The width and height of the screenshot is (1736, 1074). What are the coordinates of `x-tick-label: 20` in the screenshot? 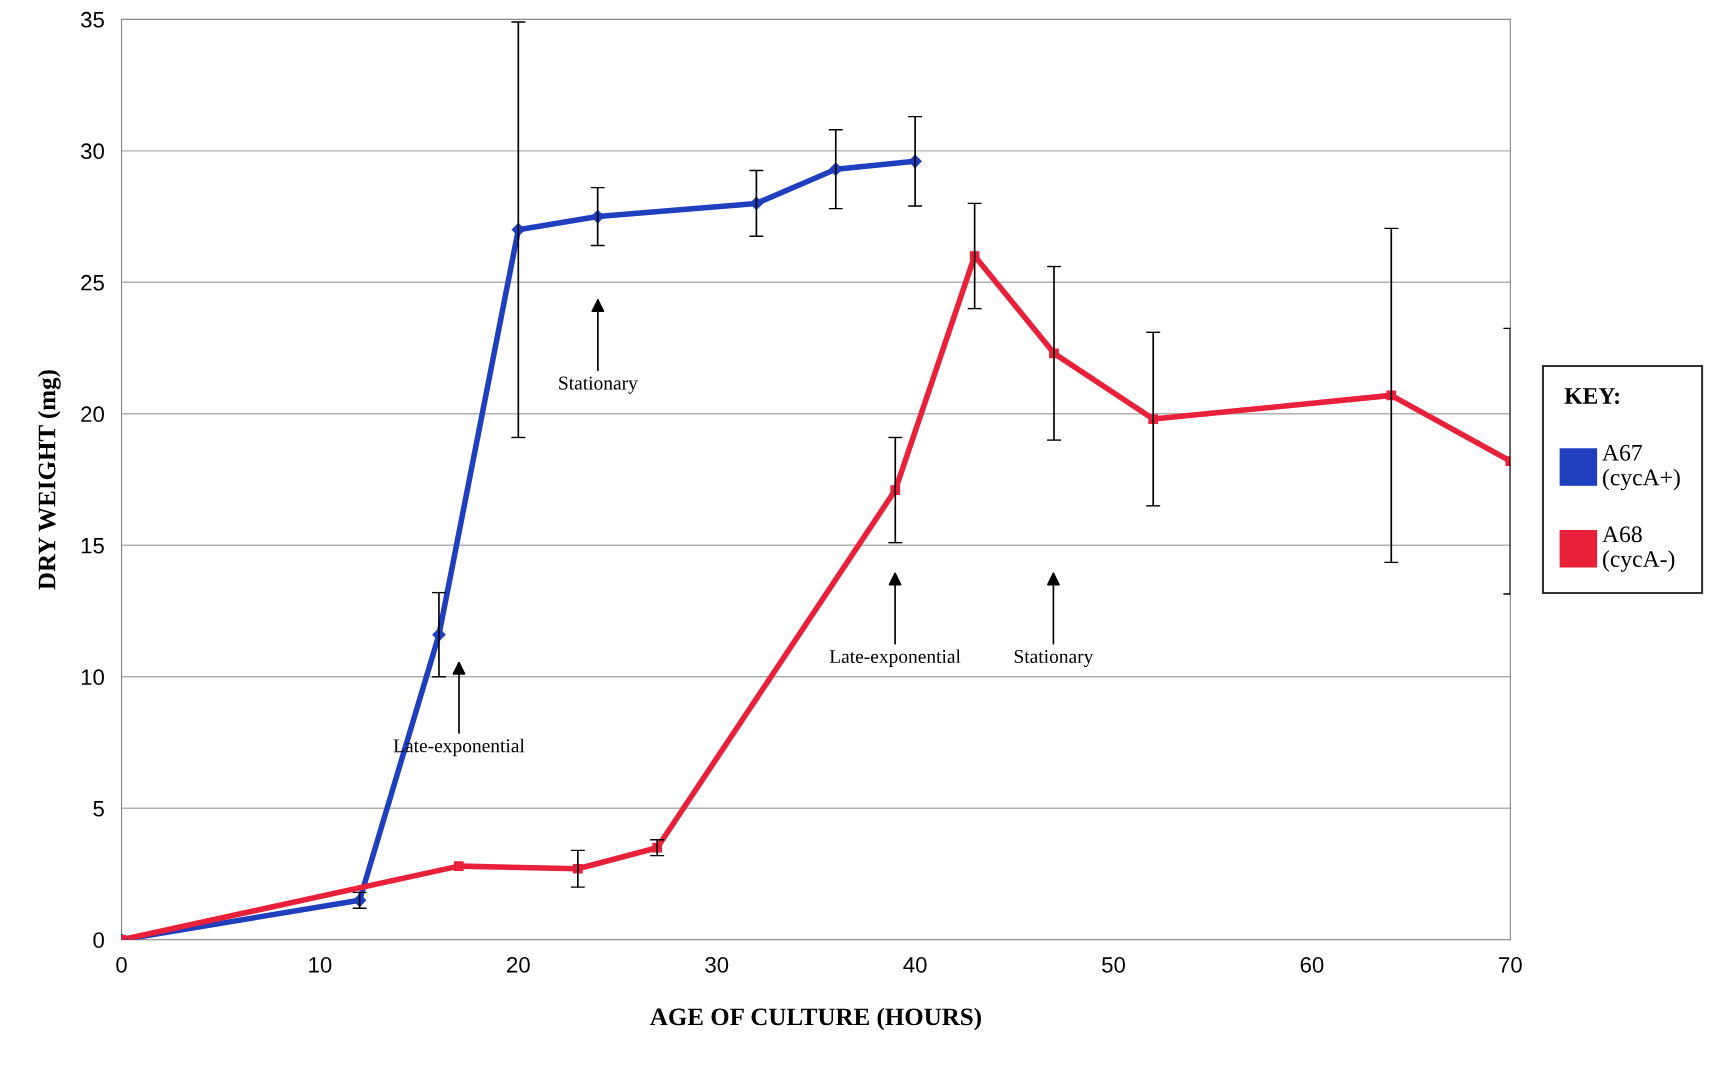 It's located at (518, 965).